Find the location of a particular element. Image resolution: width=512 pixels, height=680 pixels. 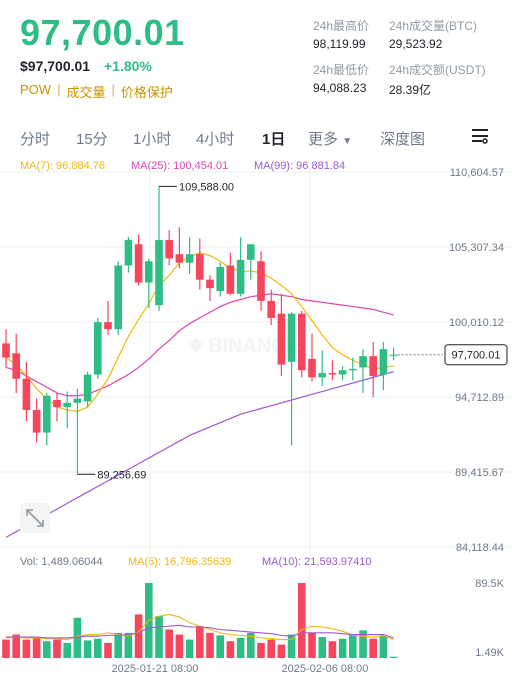

current-price-label: 97,700.01 is located at coordinates (476, 356).